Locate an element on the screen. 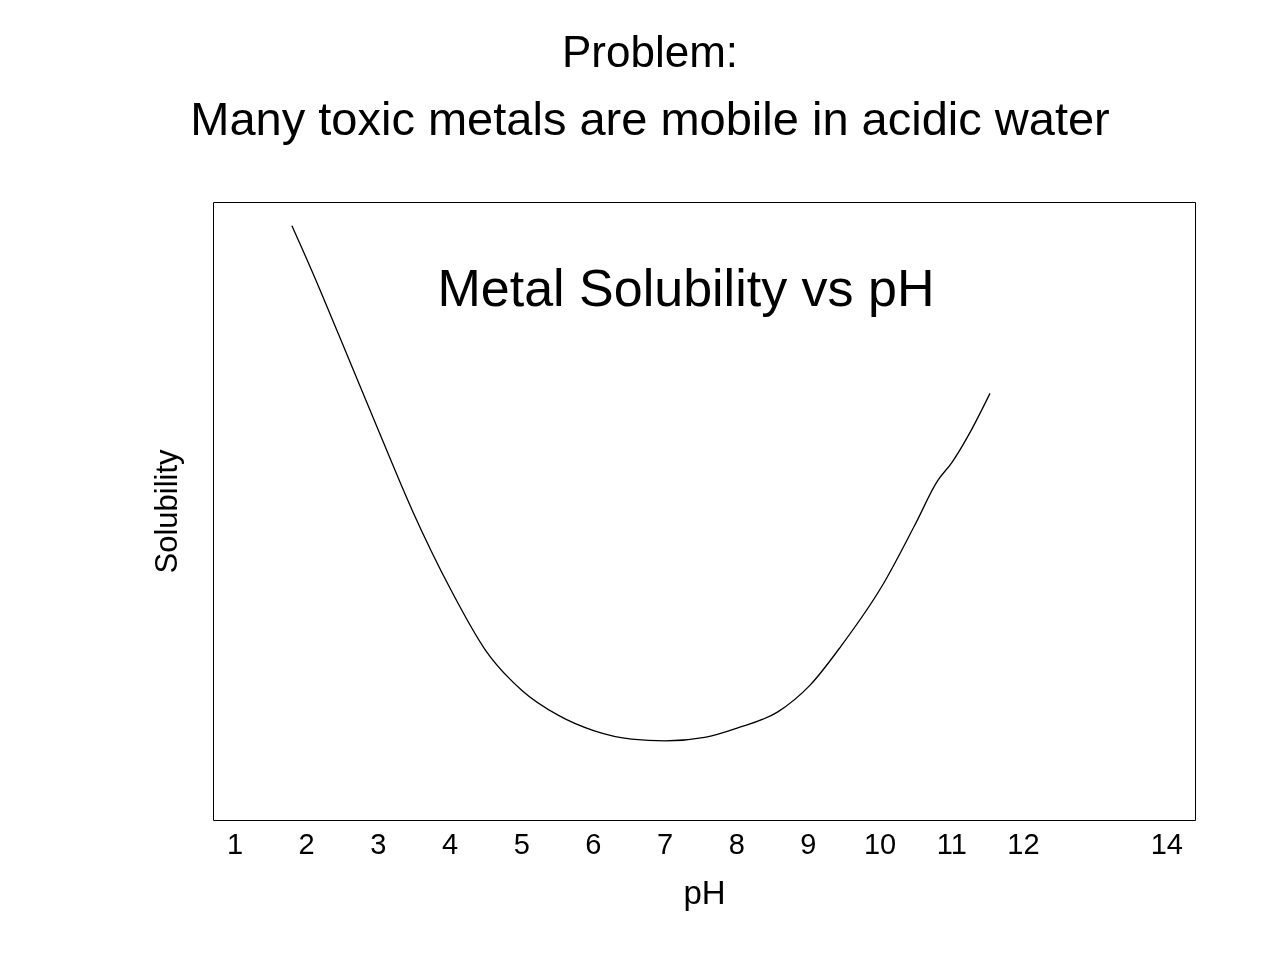 This screenshot has width=1280, height=960. x-tick-label: 5 is located at coordinates (521, 843).